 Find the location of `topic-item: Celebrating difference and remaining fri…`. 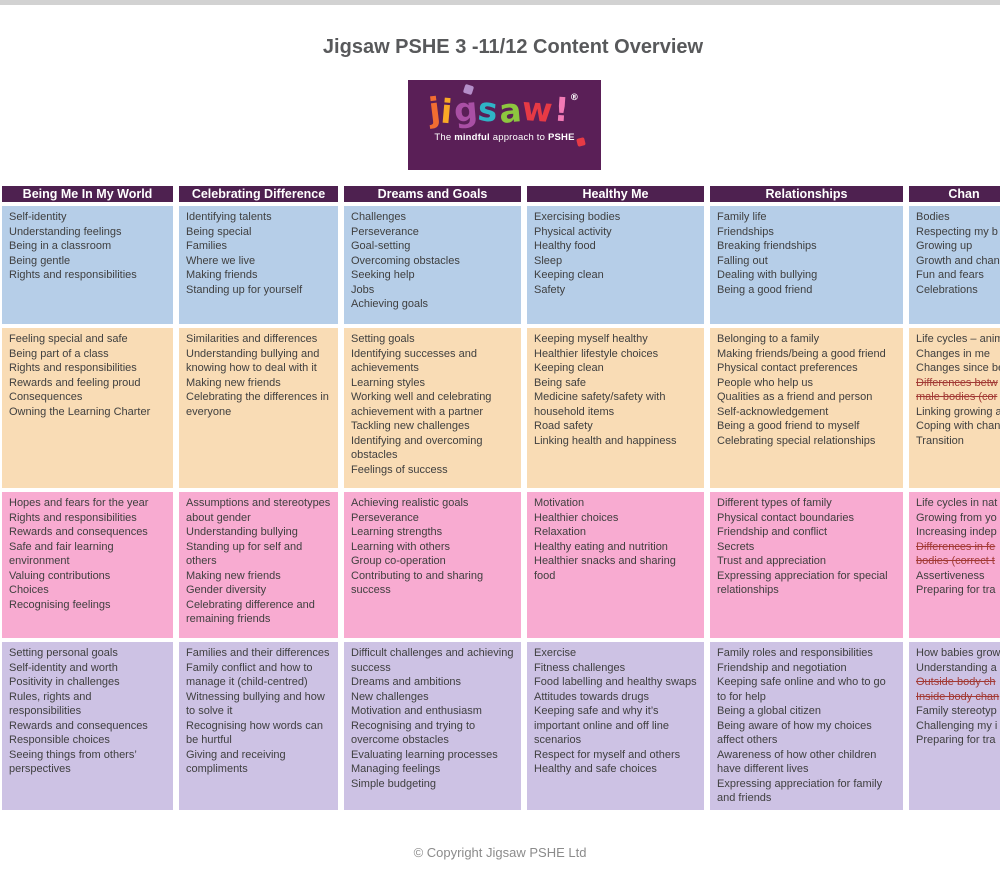

topic-item: Celebrating difference and remaining fri… is located at coordinates (250, 612).